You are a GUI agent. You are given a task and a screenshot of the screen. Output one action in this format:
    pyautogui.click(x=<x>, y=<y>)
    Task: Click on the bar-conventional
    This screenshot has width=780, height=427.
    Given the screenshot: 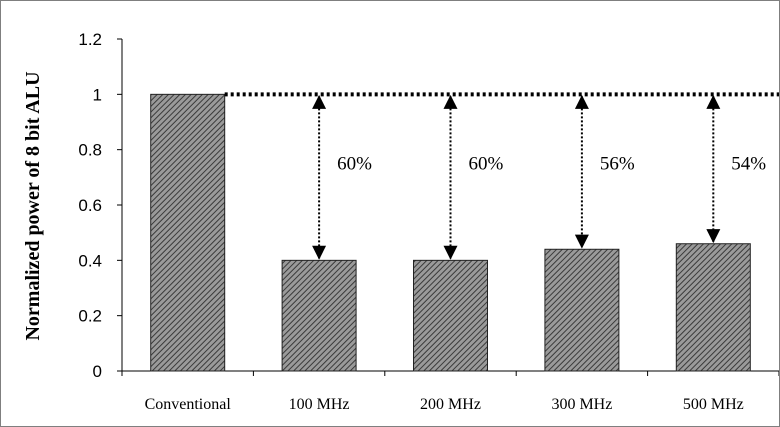 What is the action you would take?
    pyautogui.click(x=188, y=232)
    